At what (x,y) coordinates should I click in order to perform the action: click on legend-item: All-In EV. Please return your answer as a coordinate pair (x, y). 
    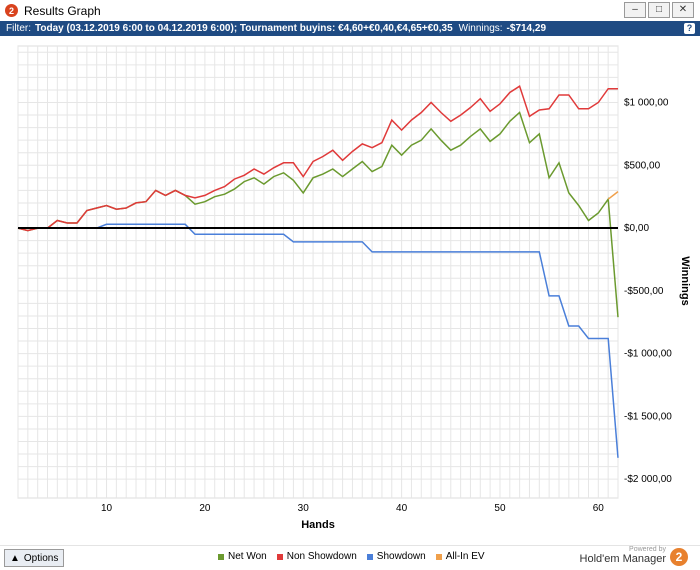
    Looking at the image, I should click on (460, 556).